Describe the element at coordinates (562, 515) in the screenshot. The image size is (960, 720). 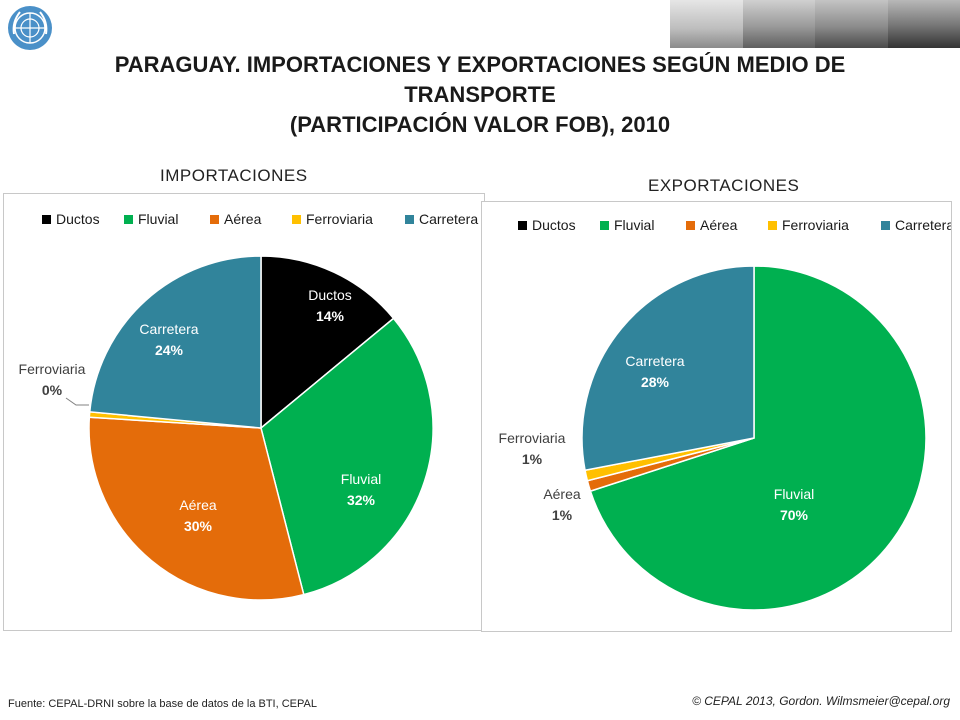
I see `exports-data-label-value-aerea: 1%` at that location.